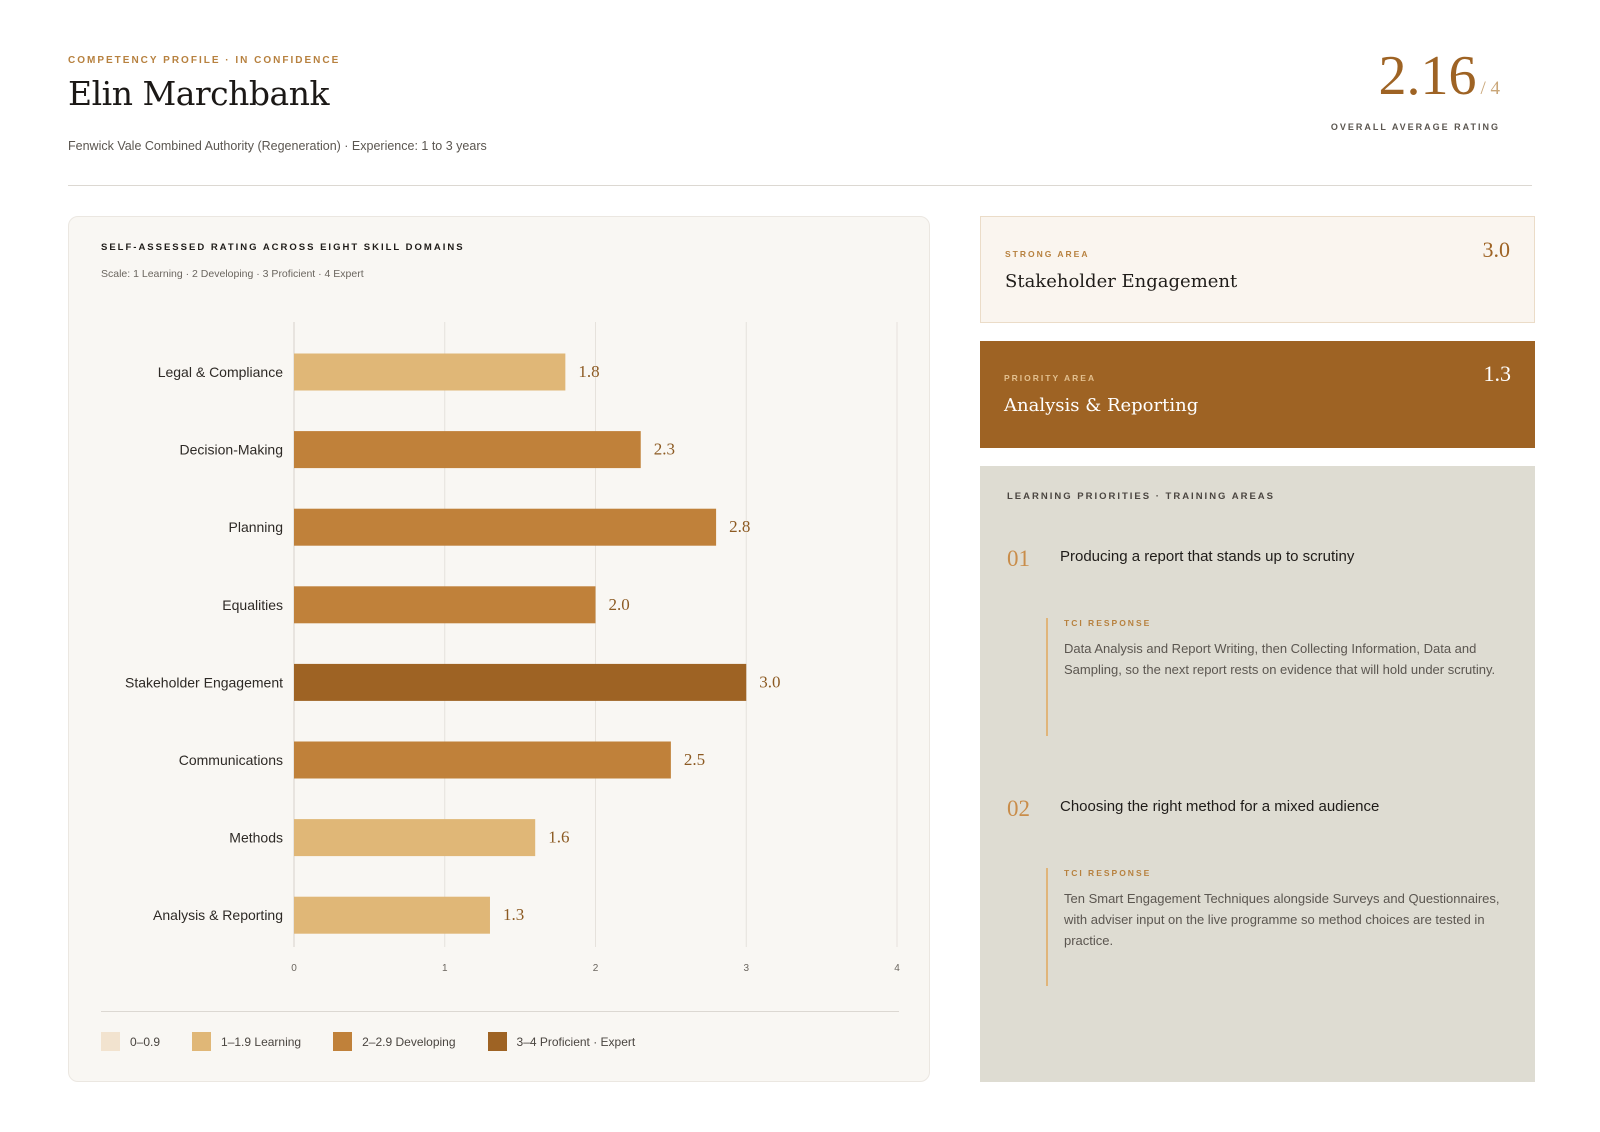 The height and width of the screenshot is (1132, 1600). I want to click on data-label: 2.8, so click(739, 526).